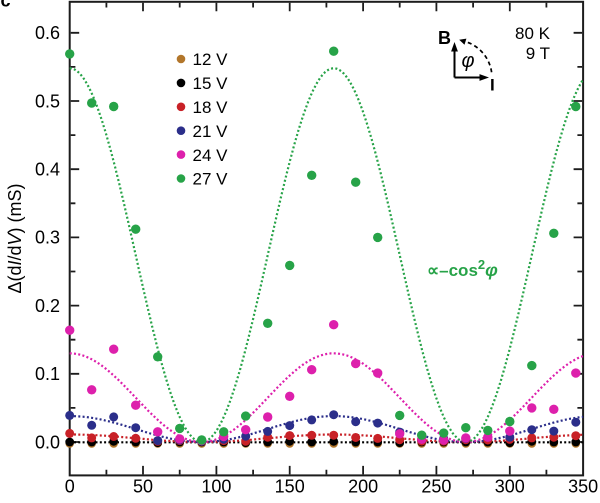  What do you see at coordinates (211, 83) in the screenshot?
I see `svg-text: 15 V` at bounding box center [211, 83].